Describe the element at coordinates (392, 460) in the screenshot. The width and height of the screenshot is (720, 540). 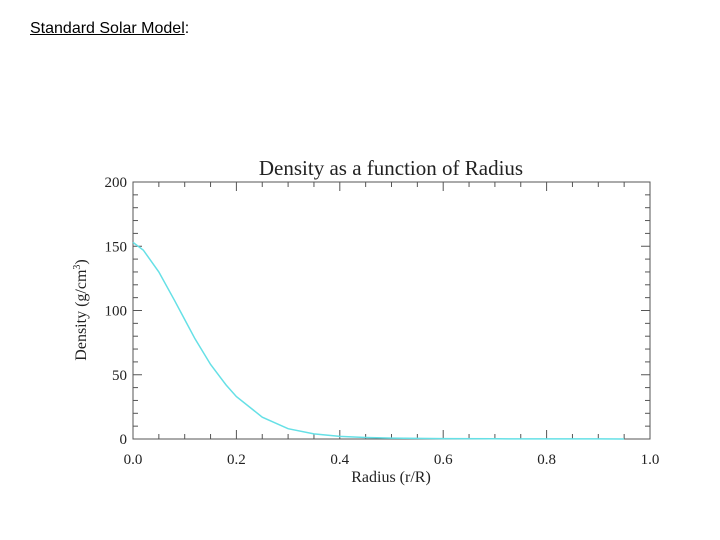
I see `x-tick-labels: 0.0 0.2 0.4 0.6 0.8 1.0` at that location.